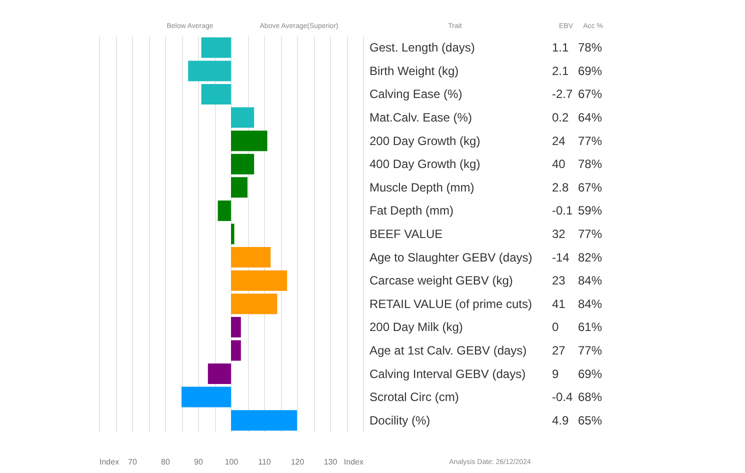  What do you see at coordinates (425, 164) in the screenshot?
I see `y-tick-label: 400 Day Growth (kg)` at bounding box center [425, 164].